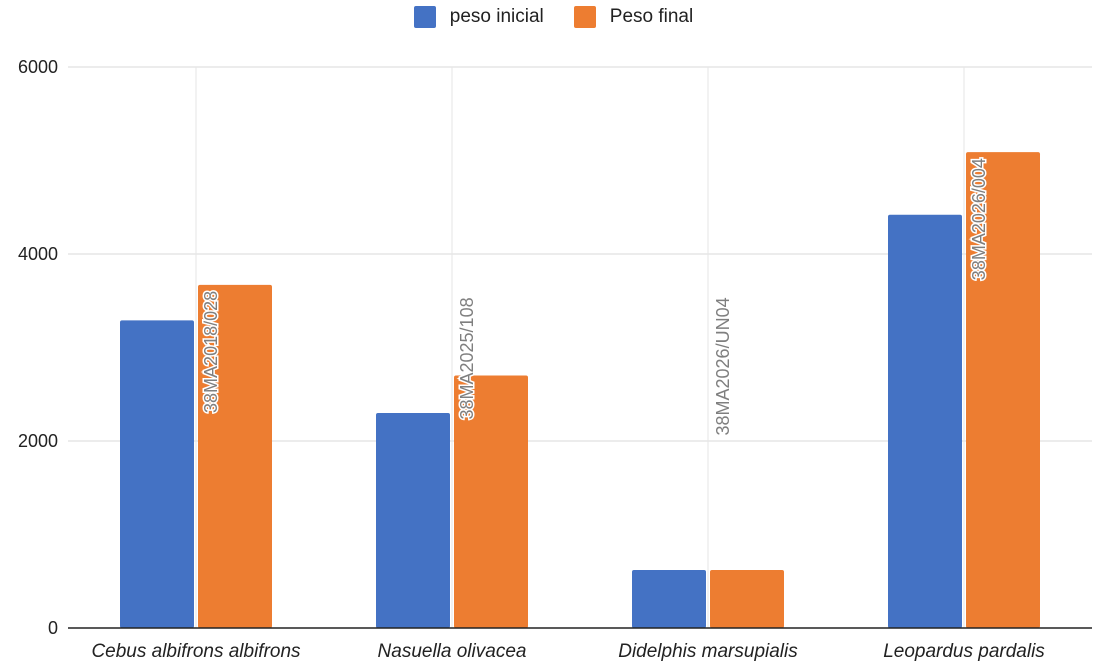  What do you see at coordinates (979, 219) in the screenshot?
I see `annotation-label: 38MA2026/004` at bounding box center [979, 219].